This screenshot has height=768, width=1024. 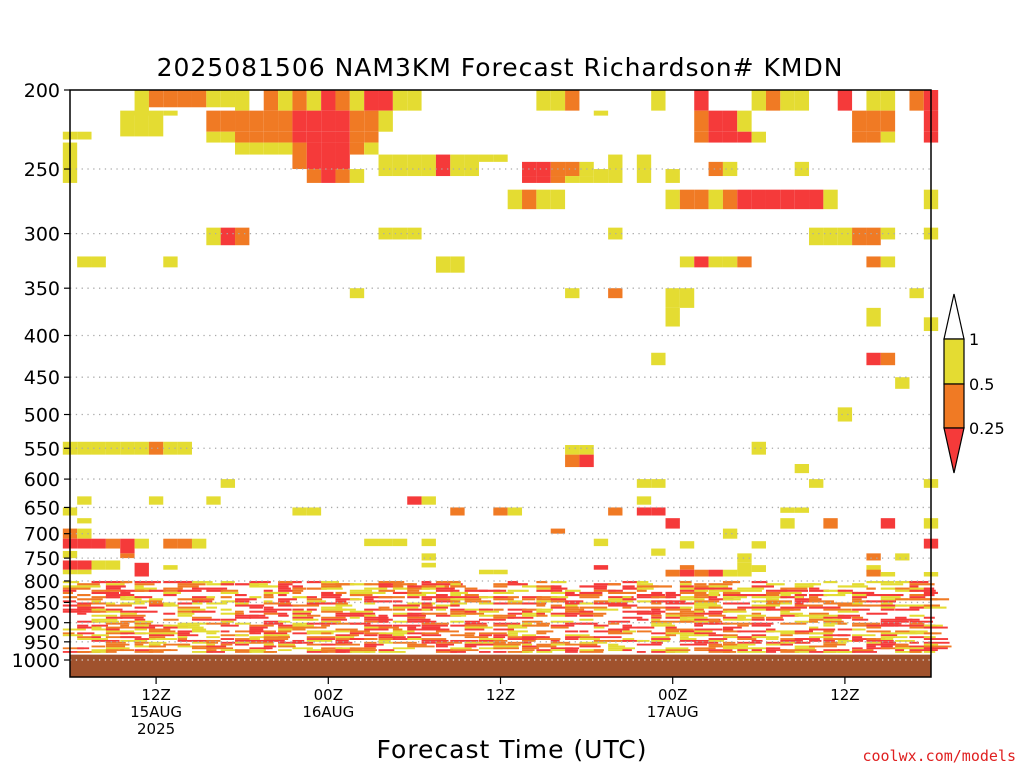 What do you see at coordinates (42, 603) in the screenshot?
I see `y-tick-label: 850` at bounding box center [42, 603].